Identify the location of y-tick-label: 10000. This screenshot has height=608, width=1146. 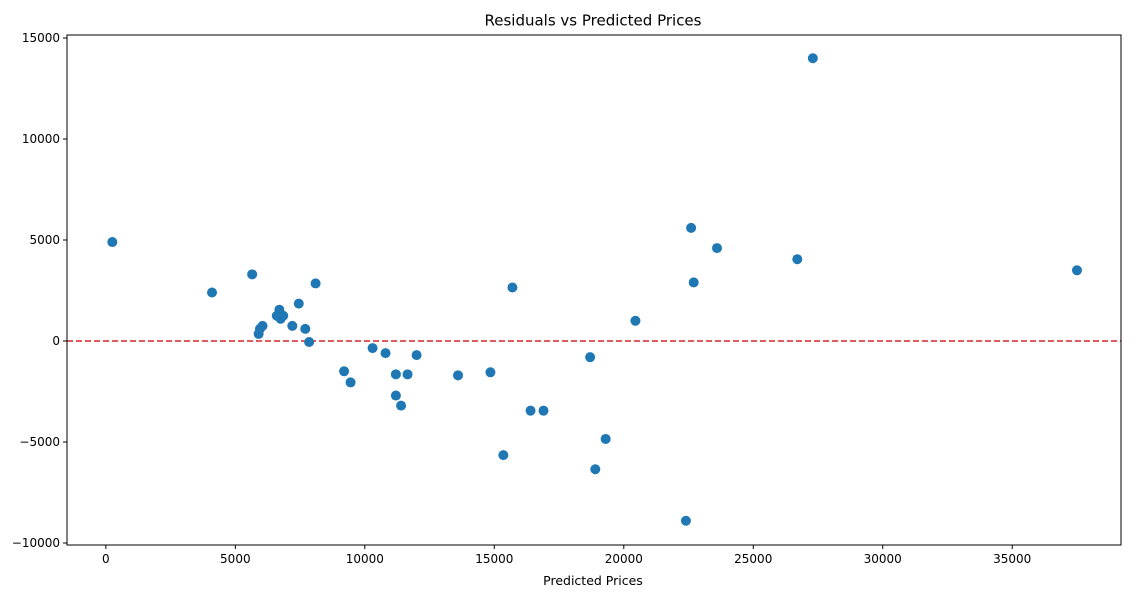
(41, 139).